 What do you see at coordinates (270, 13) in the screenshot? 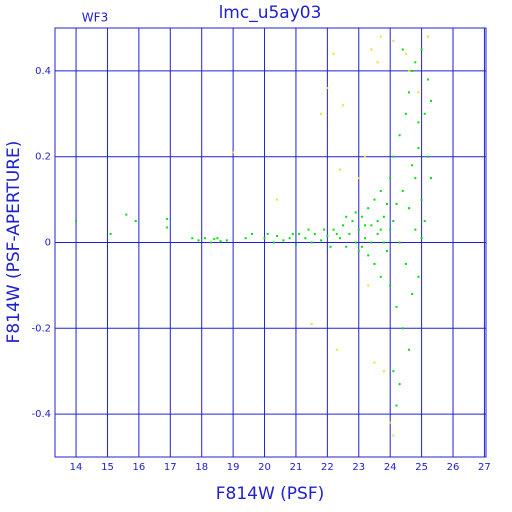
I see `chart-title: lmc_u5ay03` at bounding box center [270, 13].